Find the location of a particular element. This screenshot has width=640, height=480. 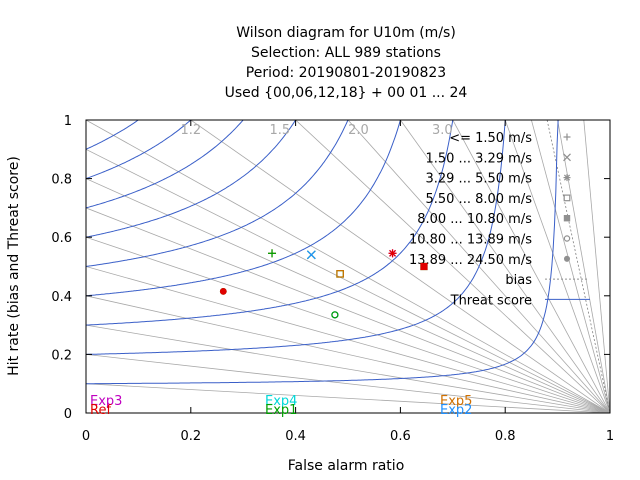

legend-label: 3.29 ... 5.50 m/s is located at coordinates (478, 179).